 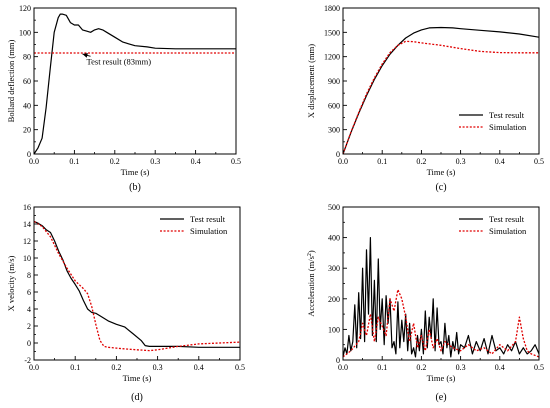 I want to click on y-axis-label: Bollard deflection (mm), so click(x=11, y=81).